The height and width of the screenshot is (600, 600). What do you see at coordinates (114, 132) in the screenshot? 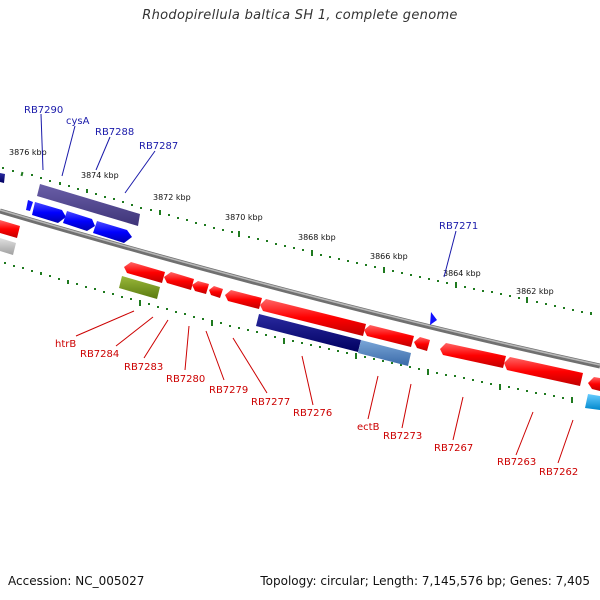
I see `forward-gene-label: RB7288` at bounding box center [114, 132].